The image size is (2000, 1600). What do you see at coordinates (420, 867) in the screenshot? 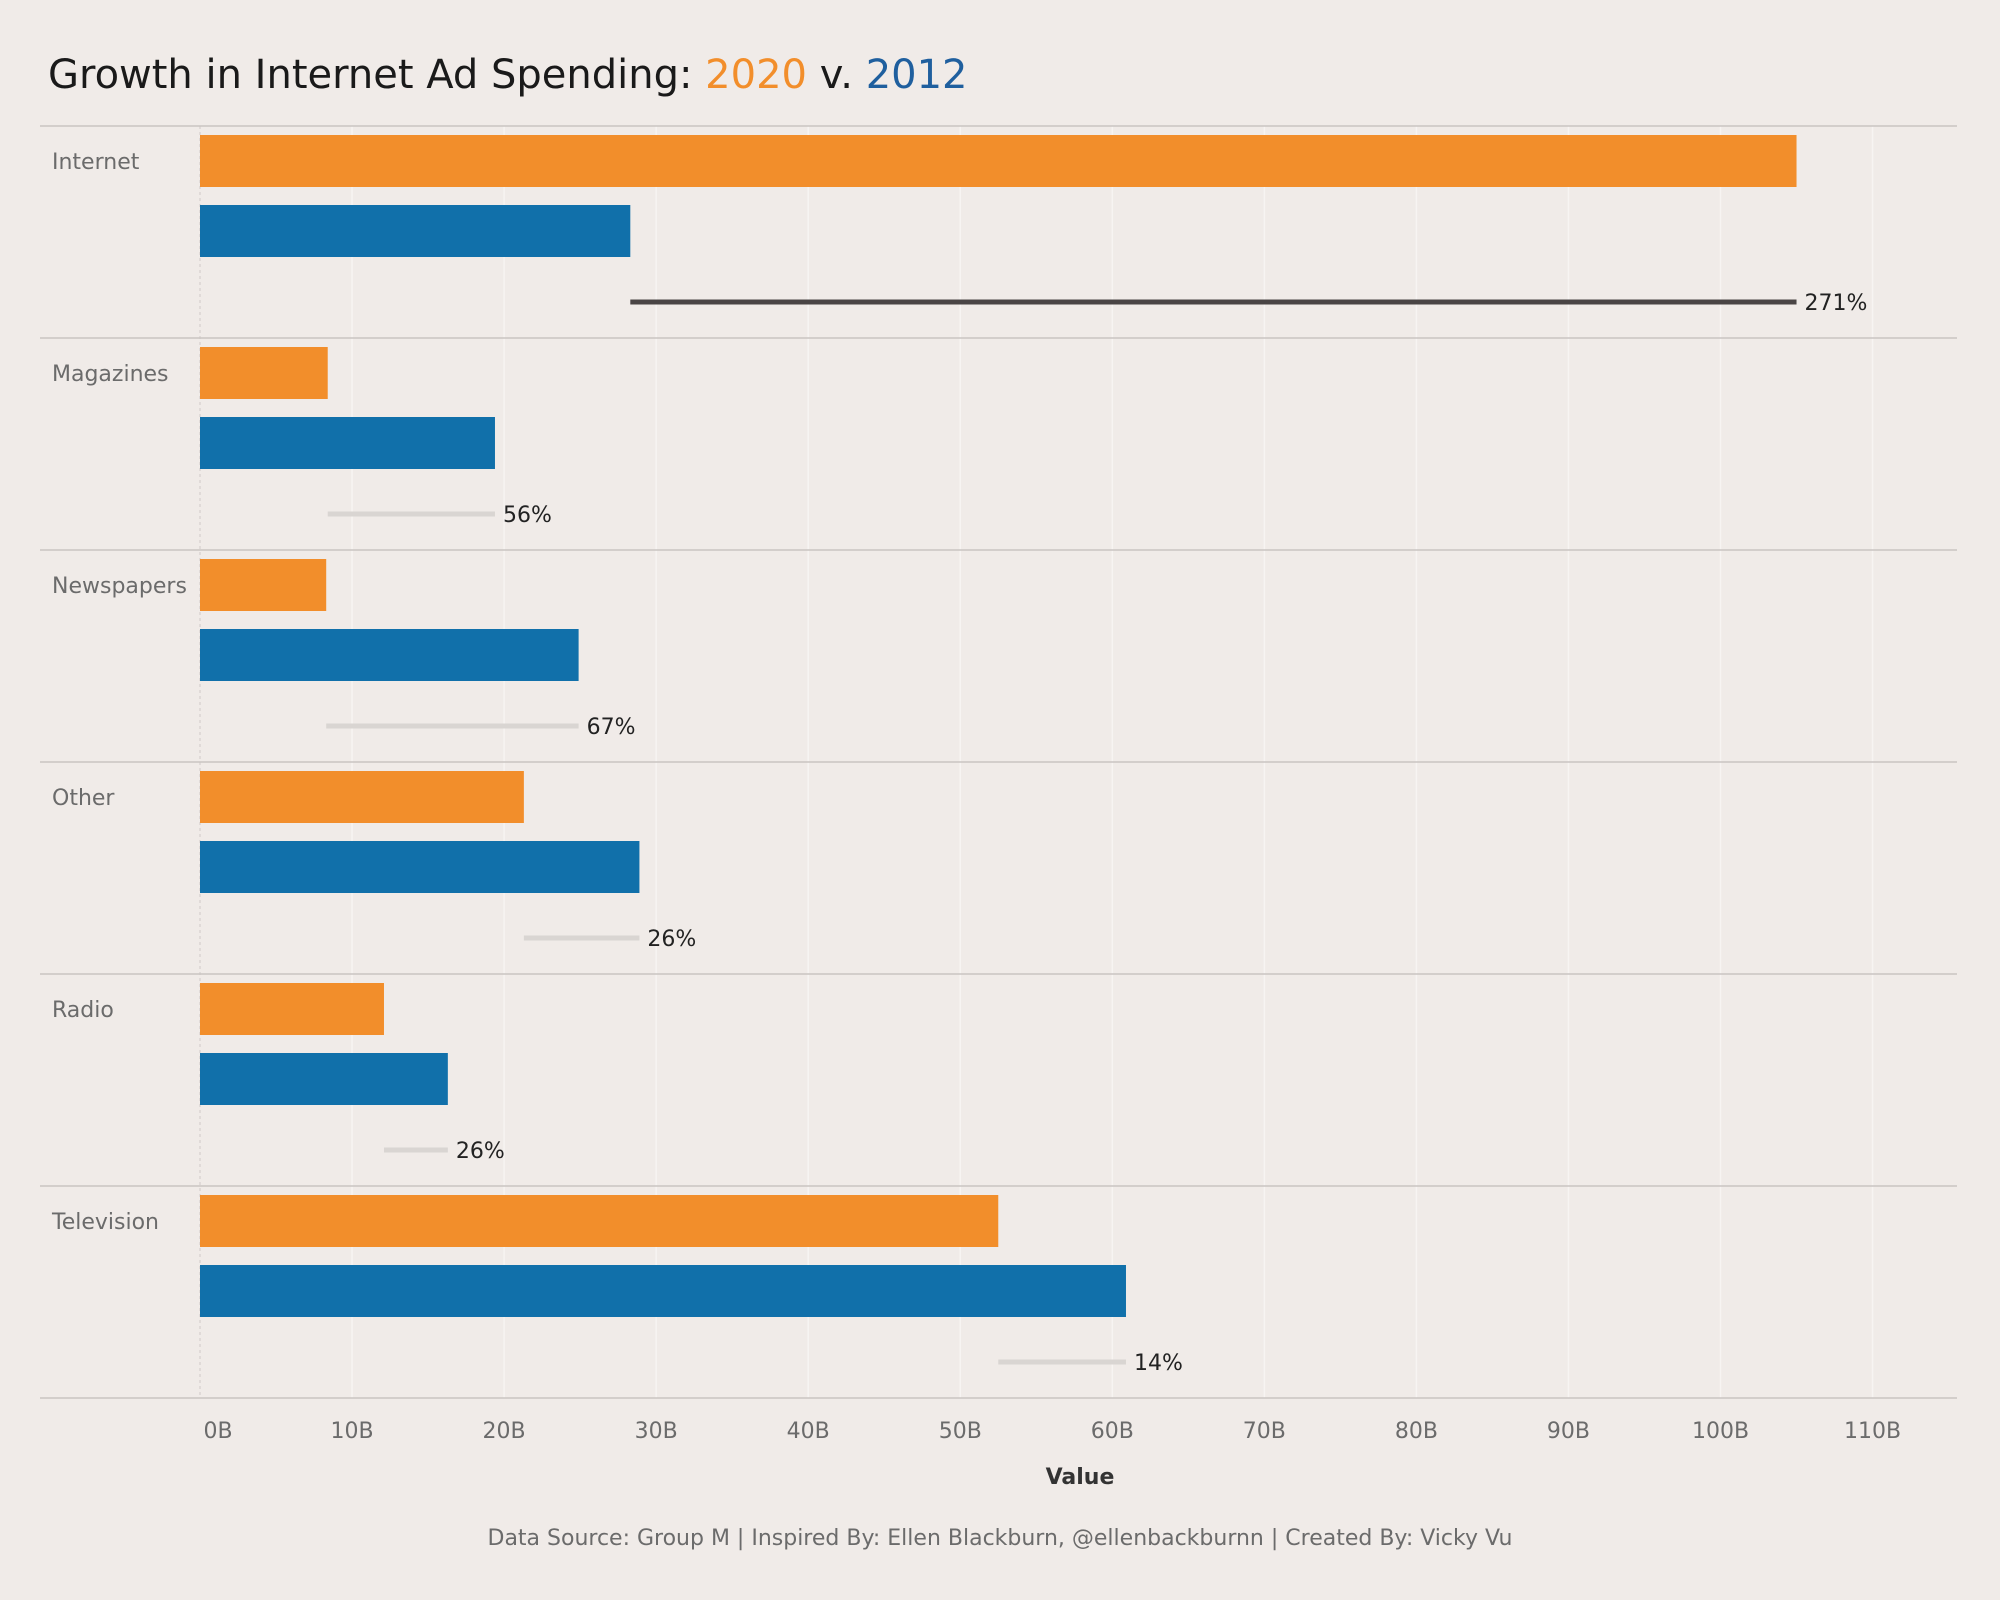
I see `bar-2012-other` at bounding box center [420, 867].